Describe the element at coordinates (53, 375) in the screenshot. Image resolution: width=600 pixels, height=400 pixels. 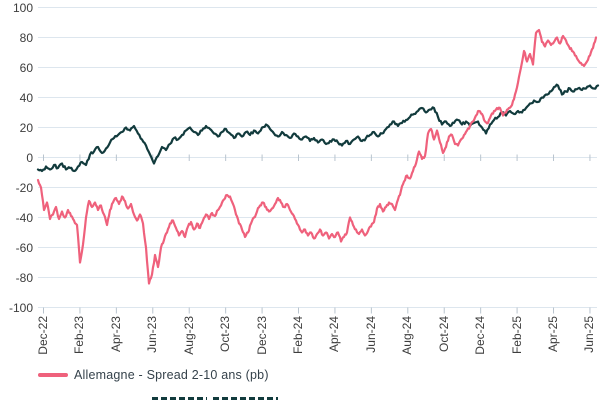
I see `legend-line-swatch-pink` at that location.